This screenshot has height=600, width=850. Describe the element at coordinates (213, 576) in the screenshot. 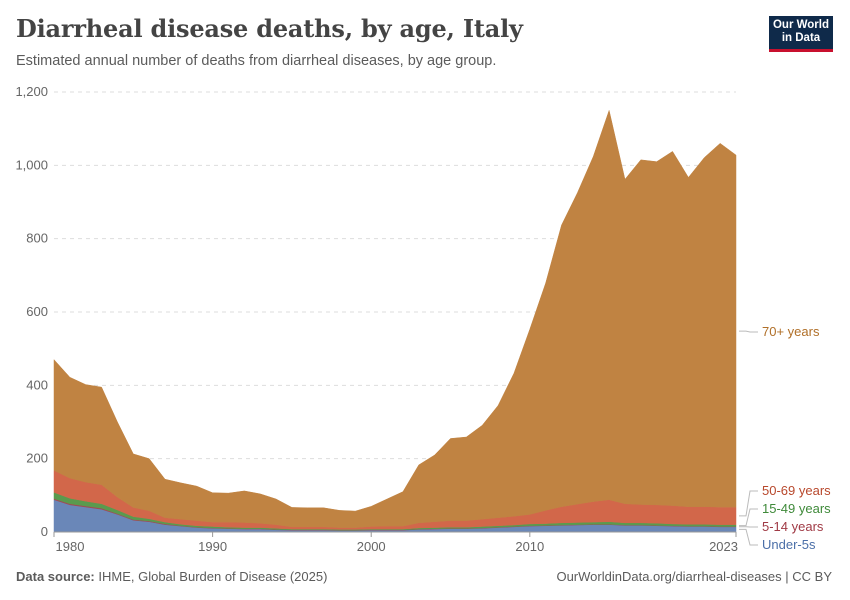

I see `data-source-text: IHME, Global Burden of Disease (2025)` at that location.